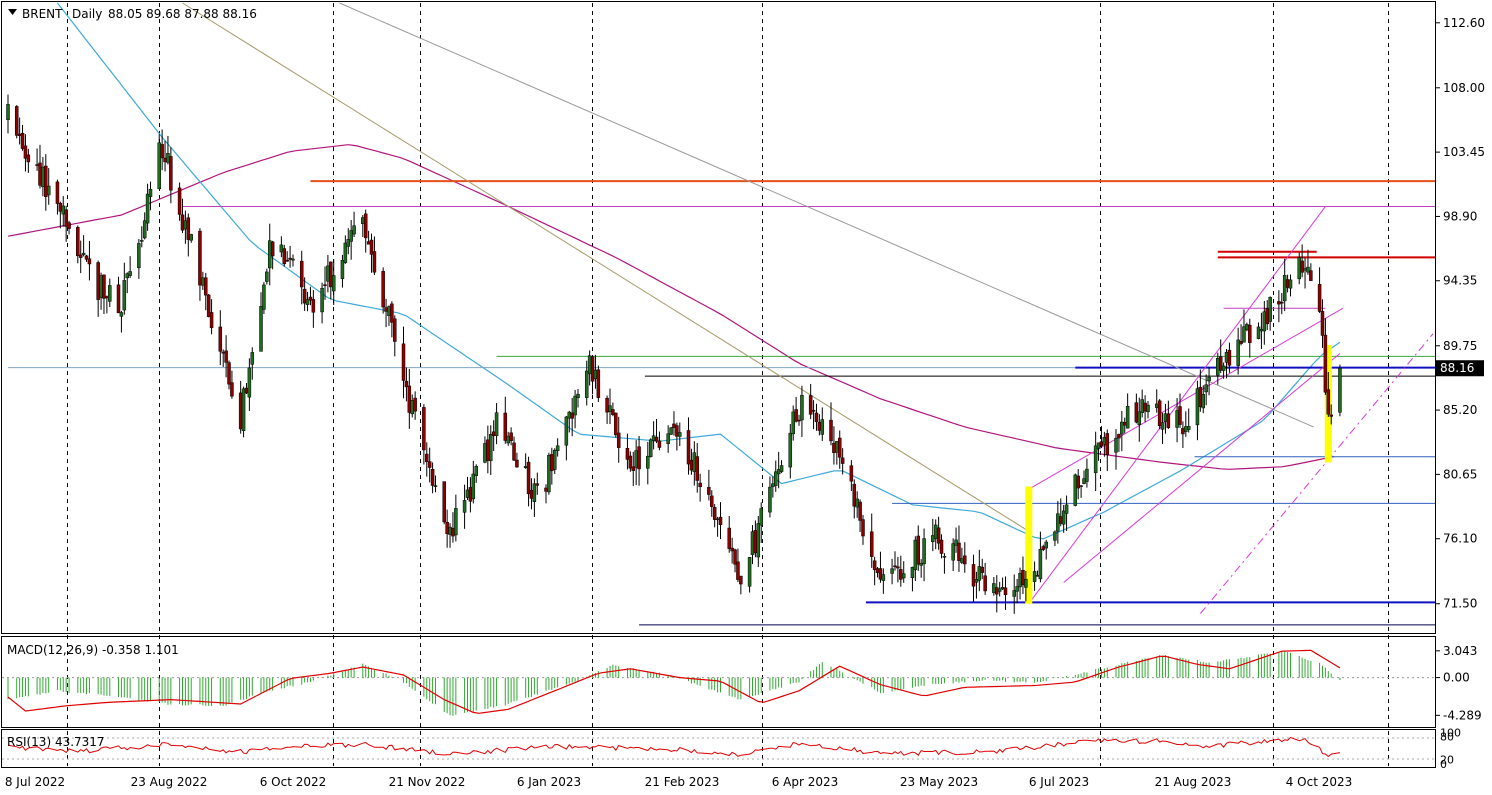  I want to click on timeframe-label: Daily, so click(87, 14).